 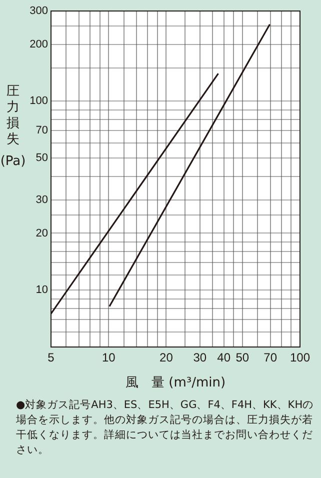 I want to click on y-tick-label: 100, so click(x=39, y=101).